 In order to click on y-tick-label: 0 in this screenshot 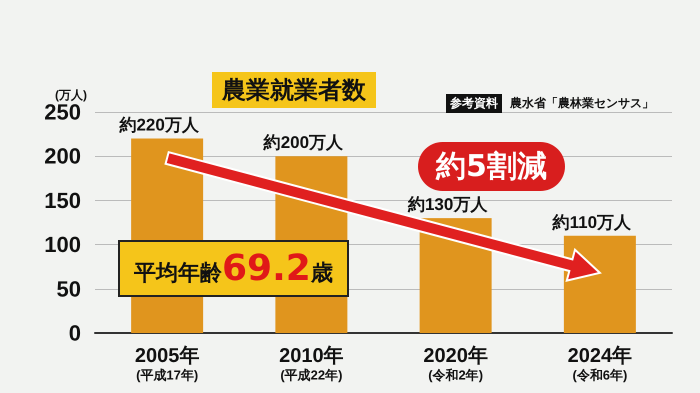, I will do `click(74, 333)`.